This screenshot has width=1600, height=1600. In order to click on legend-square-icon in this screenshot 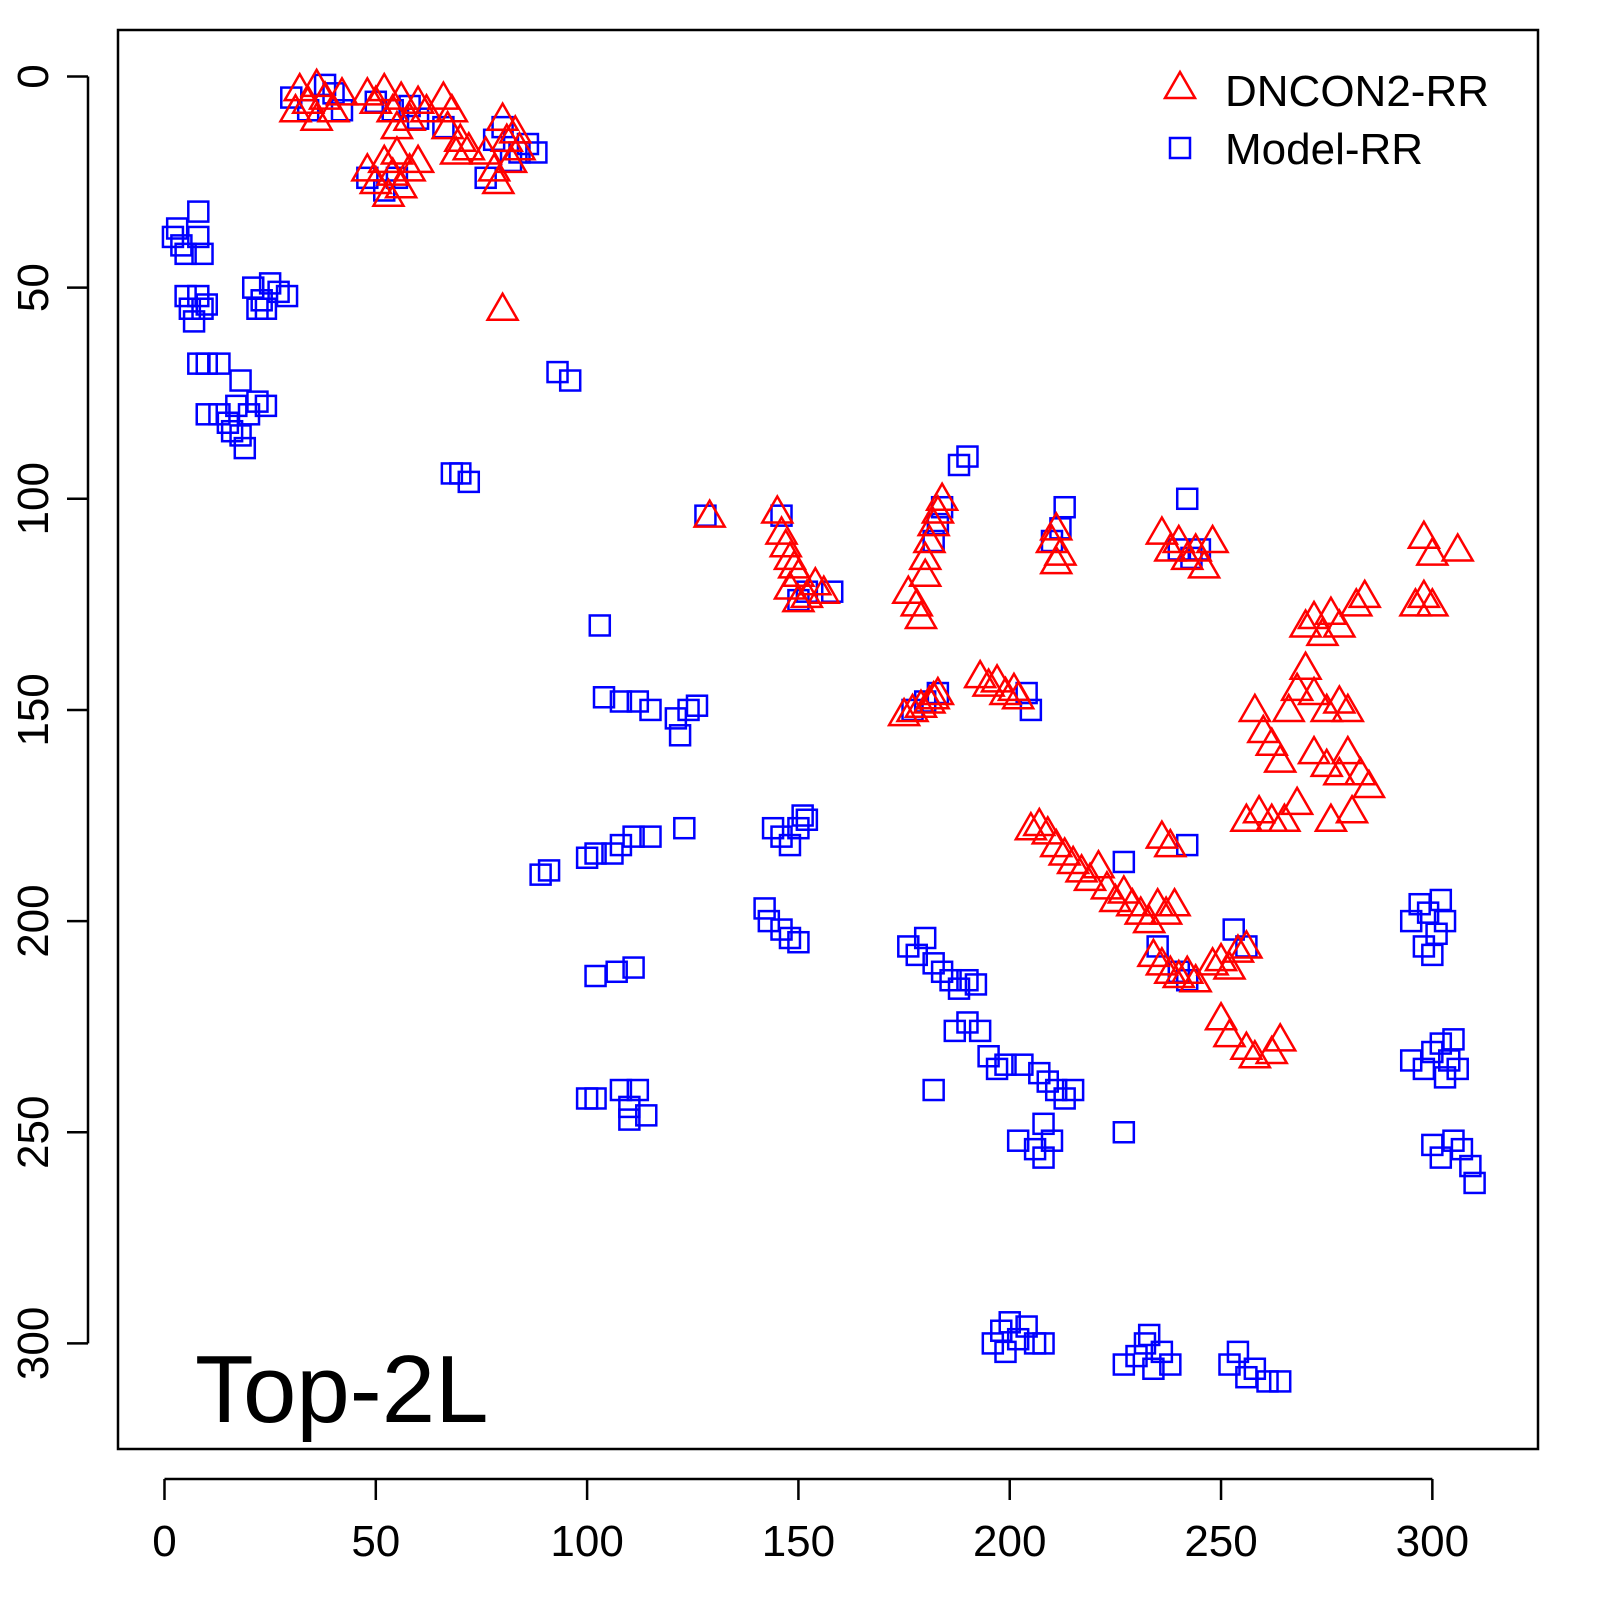, I will do `click(1180, 148)`.